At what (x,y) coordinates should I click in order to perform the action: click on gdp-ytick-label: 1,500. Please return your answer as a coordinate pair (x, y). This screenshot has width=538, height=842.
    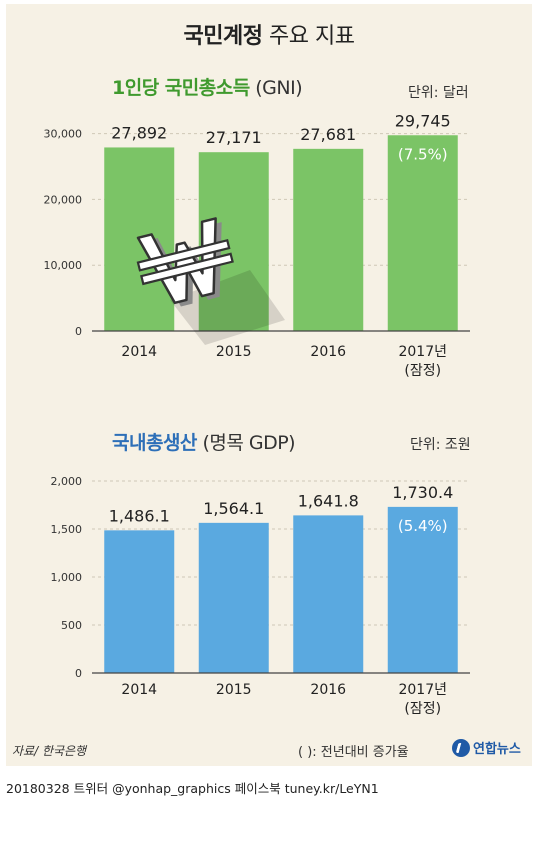
    Looking at the image, I should click on (67, 529).